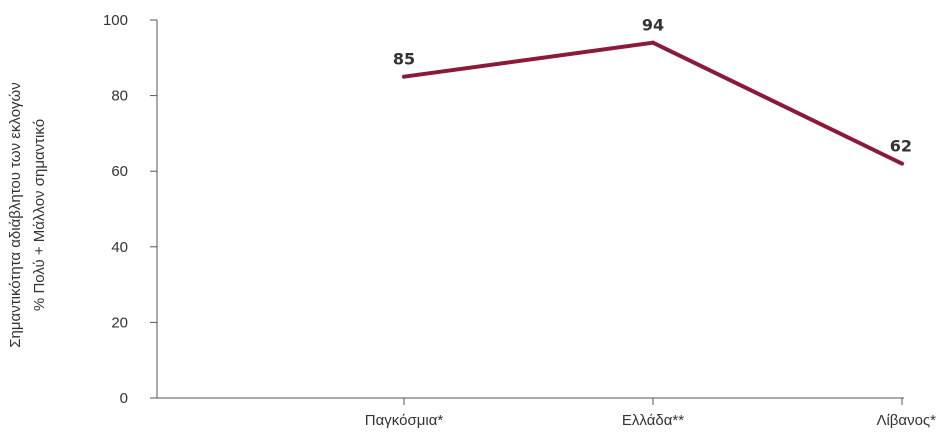 The height and width of the screenshot is (434, 940). What do you see at coordinates (39, 215) in the screenshot?
I see `y-axis-title-line-2: % Πολύ + Μάλλον σημαντικό` at bounding box center [39, 215].